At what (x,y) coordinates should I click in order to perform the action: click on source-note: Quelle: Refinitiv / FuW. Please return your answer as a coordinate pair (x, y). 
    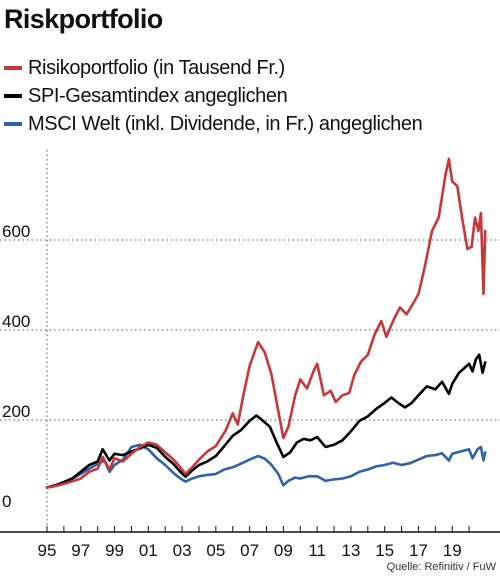
    Looking at the image, I should click on (441, 567).